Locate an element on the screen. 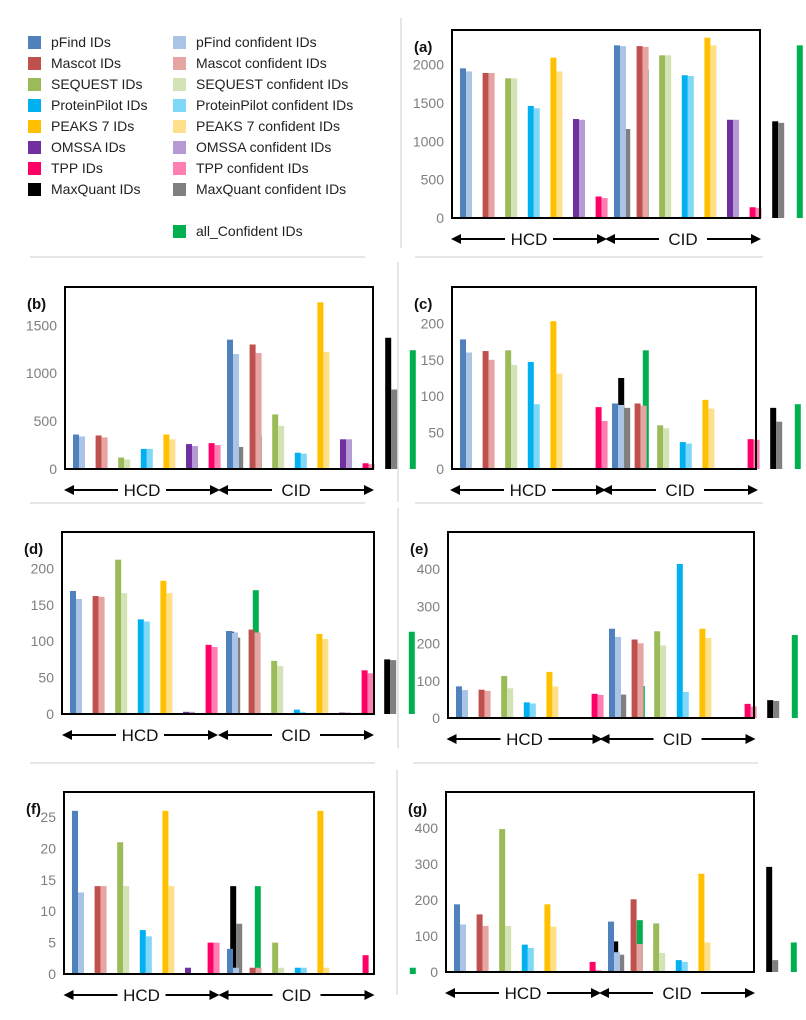 This screenshot has width=806, height=1020. legend-item: ProteinPilot IDs is located at coordinates (87, 105).